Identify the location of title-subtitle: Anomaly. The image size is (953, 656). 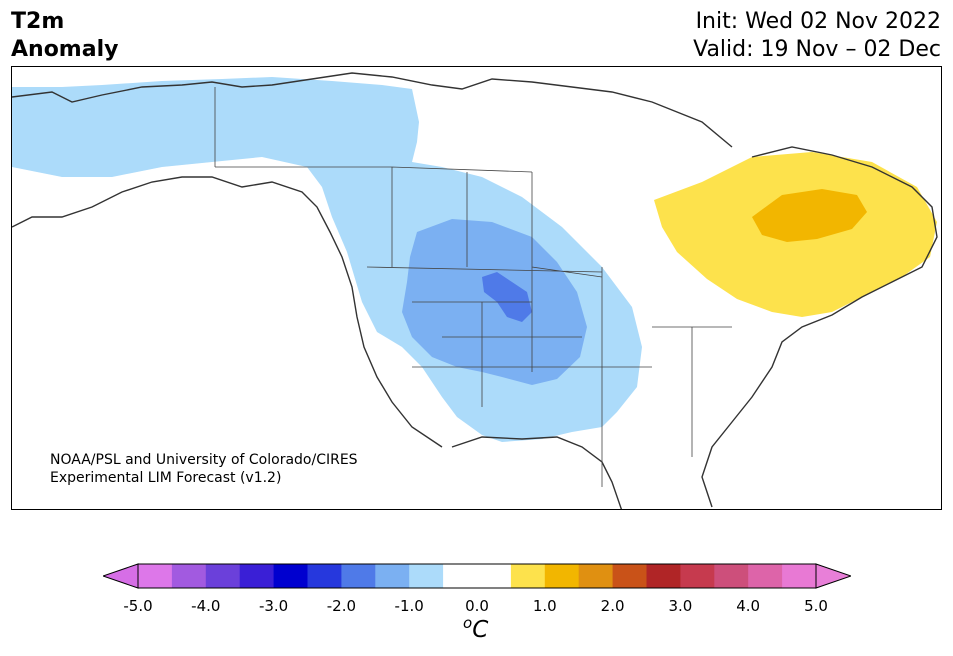
(65, 49).